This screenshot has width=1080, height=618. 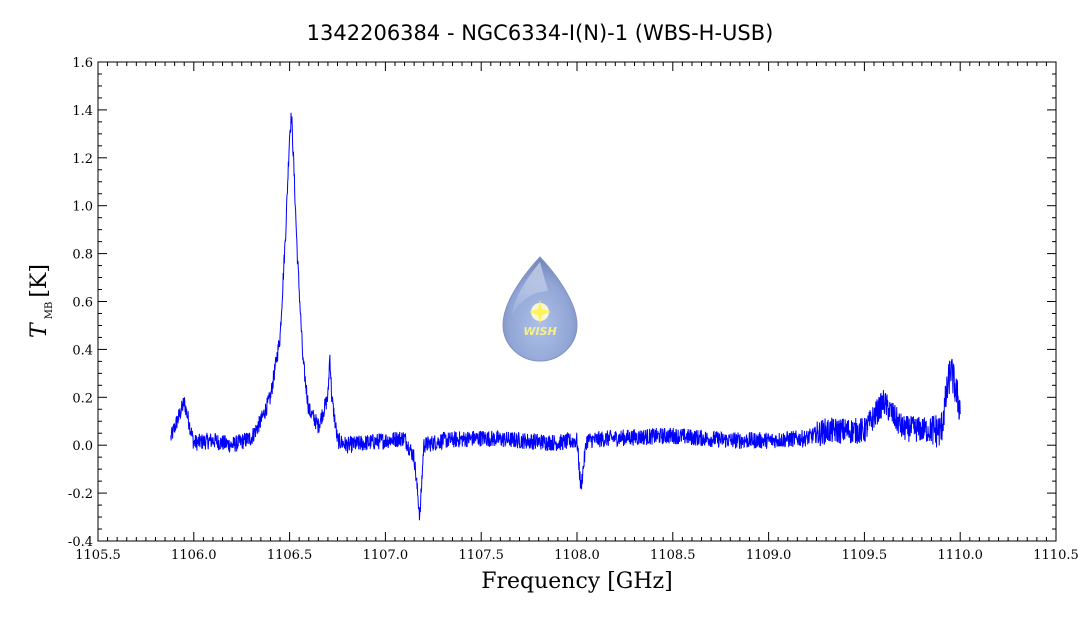 I want to click on wish-logo: WISH, so click(x=540, y=309).